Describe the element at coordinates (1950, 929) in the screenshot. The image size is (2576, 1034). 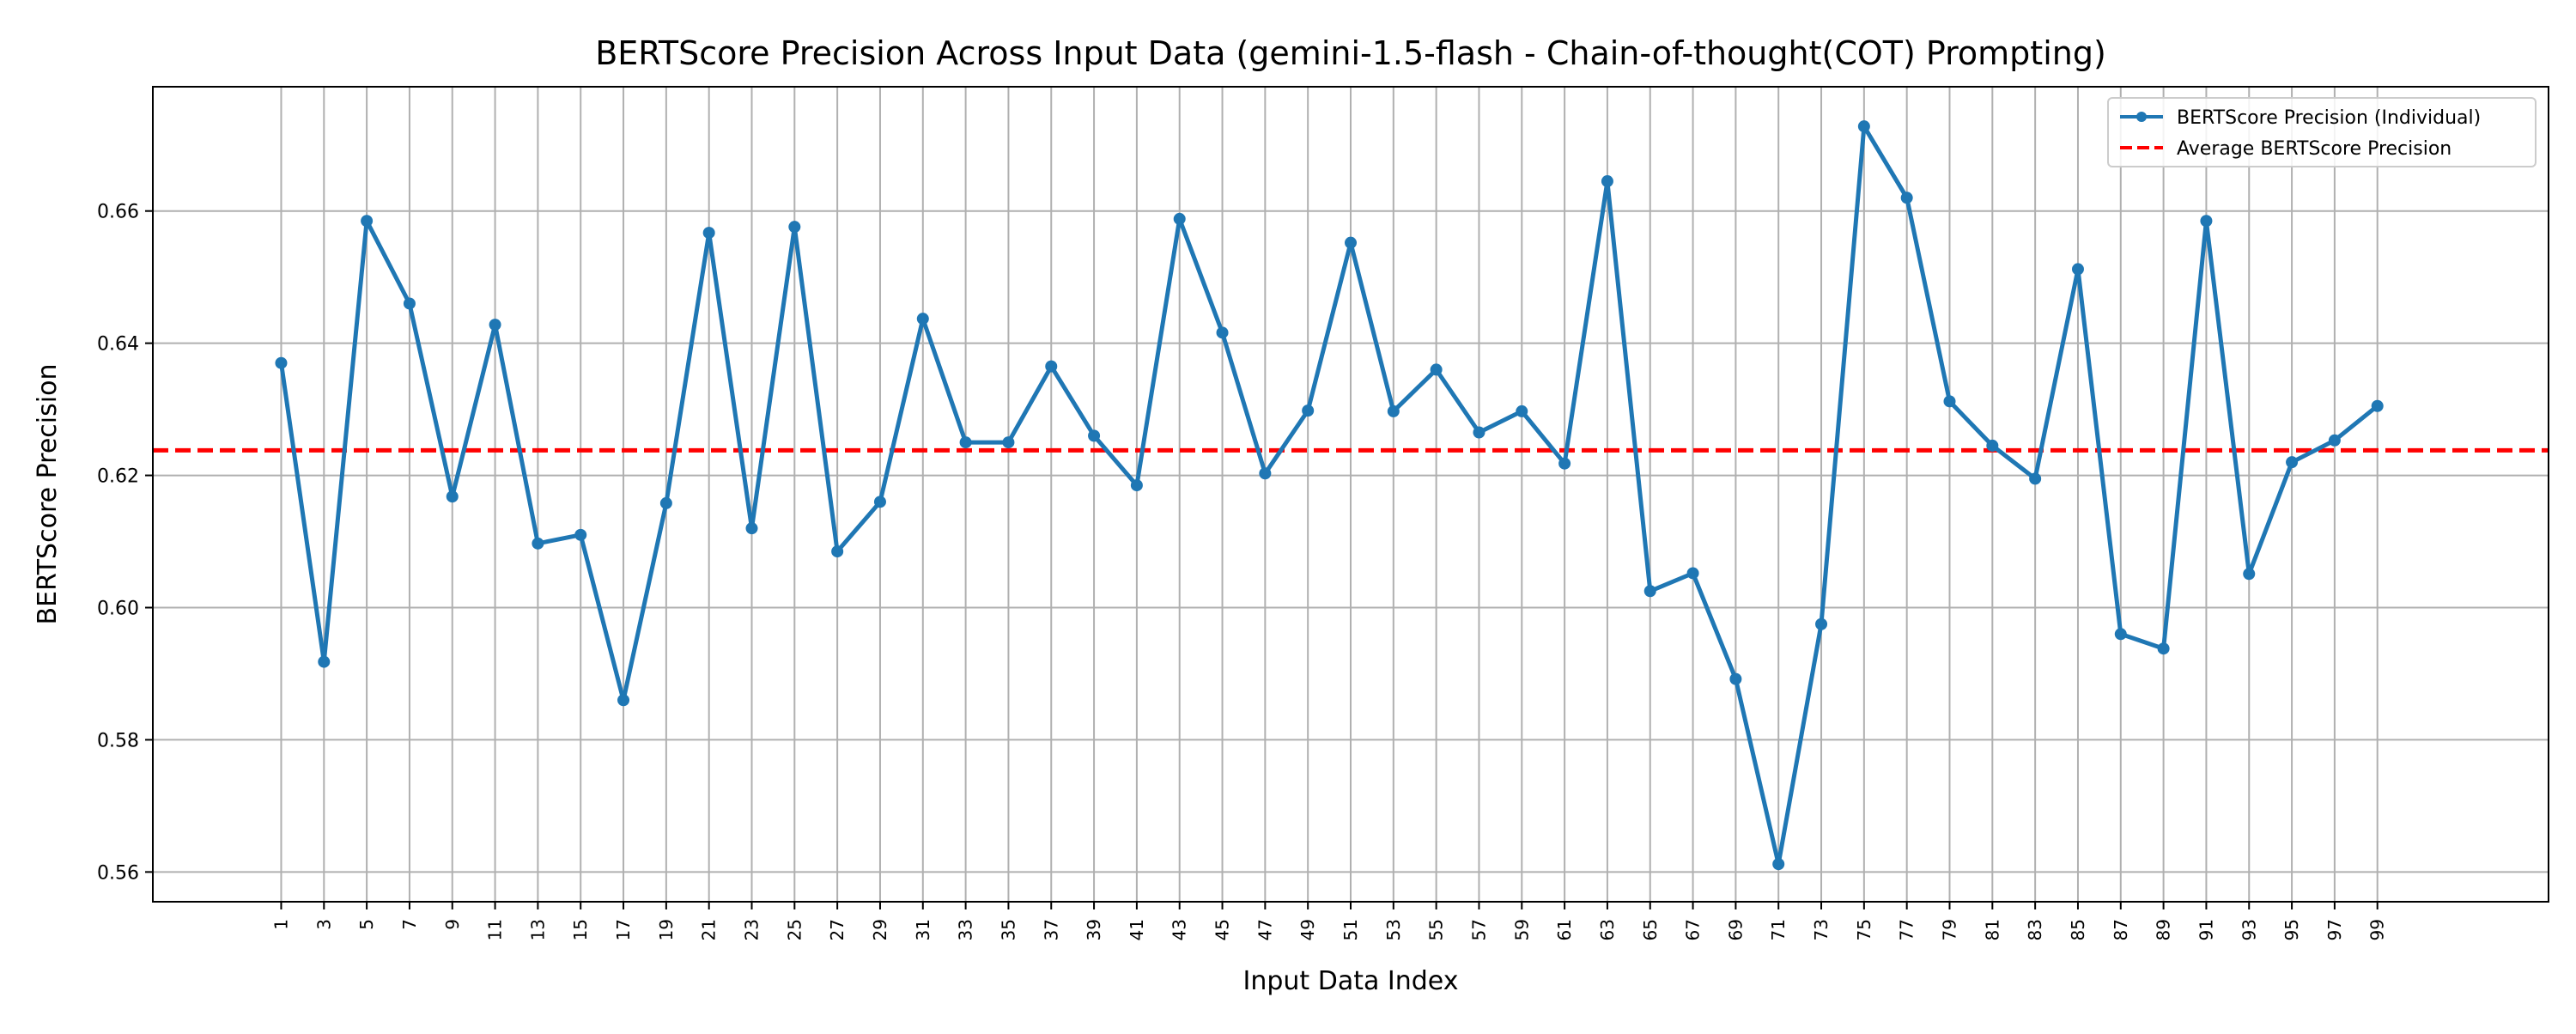
I see `x-tick-label: 79` at that location.